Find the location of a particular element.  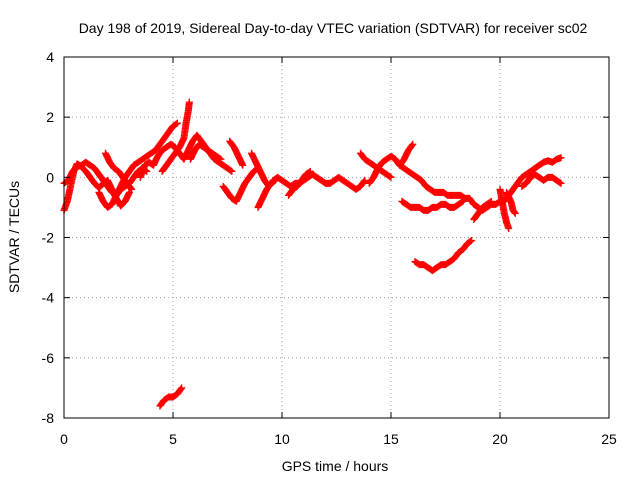

x-axis-label: GPS time / hours is located at coordinates (335, 466).